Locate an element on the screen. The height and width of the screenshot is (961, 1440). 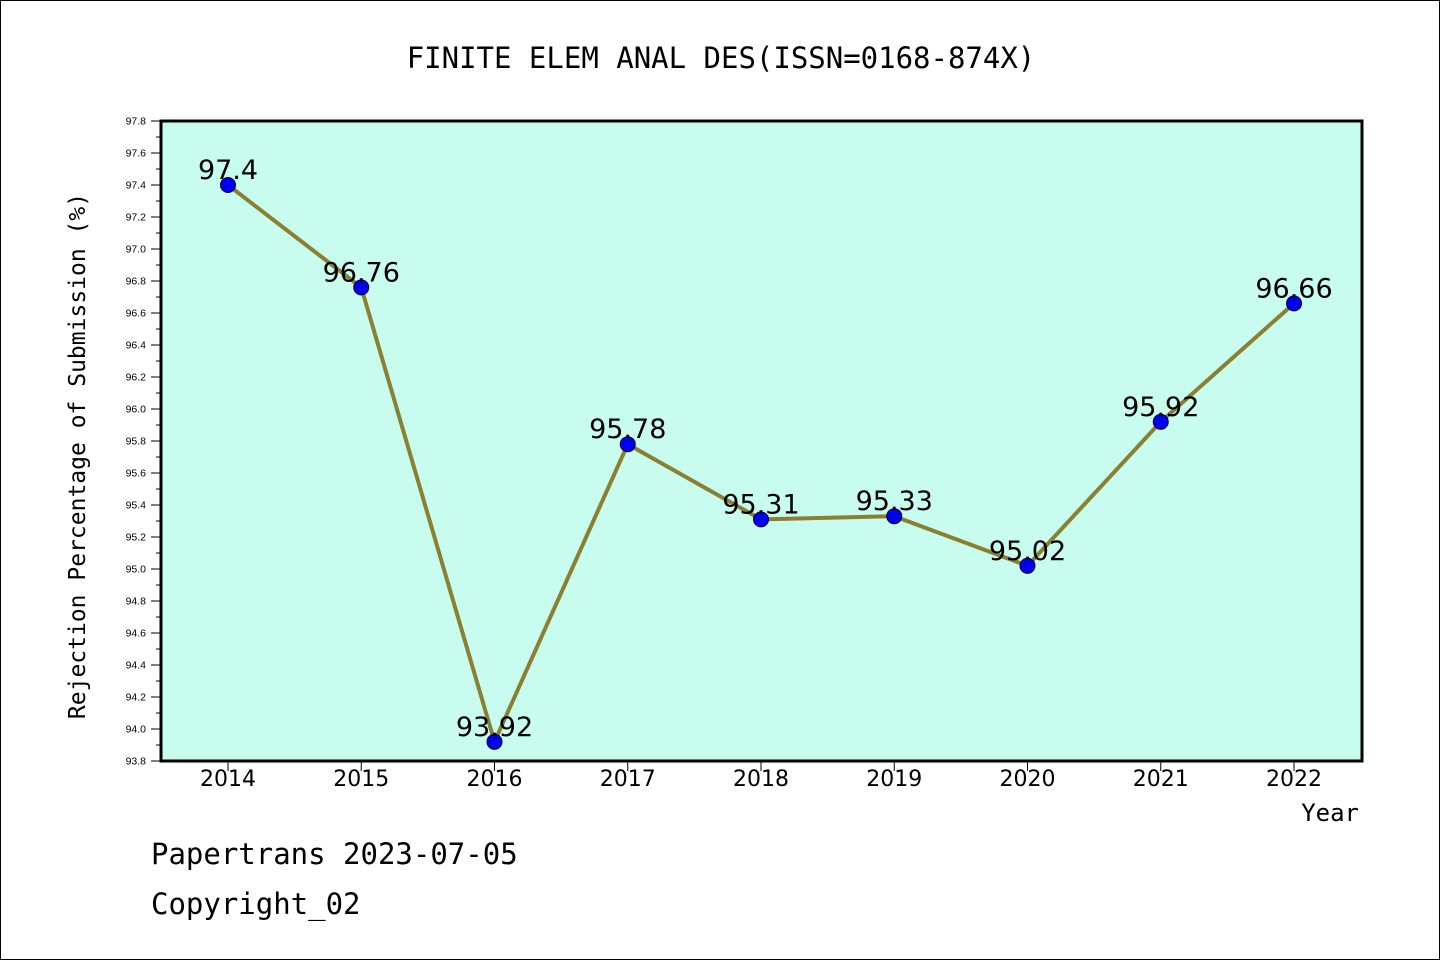
x-tick-label: 2020 is located at coordinates (1028, 779).